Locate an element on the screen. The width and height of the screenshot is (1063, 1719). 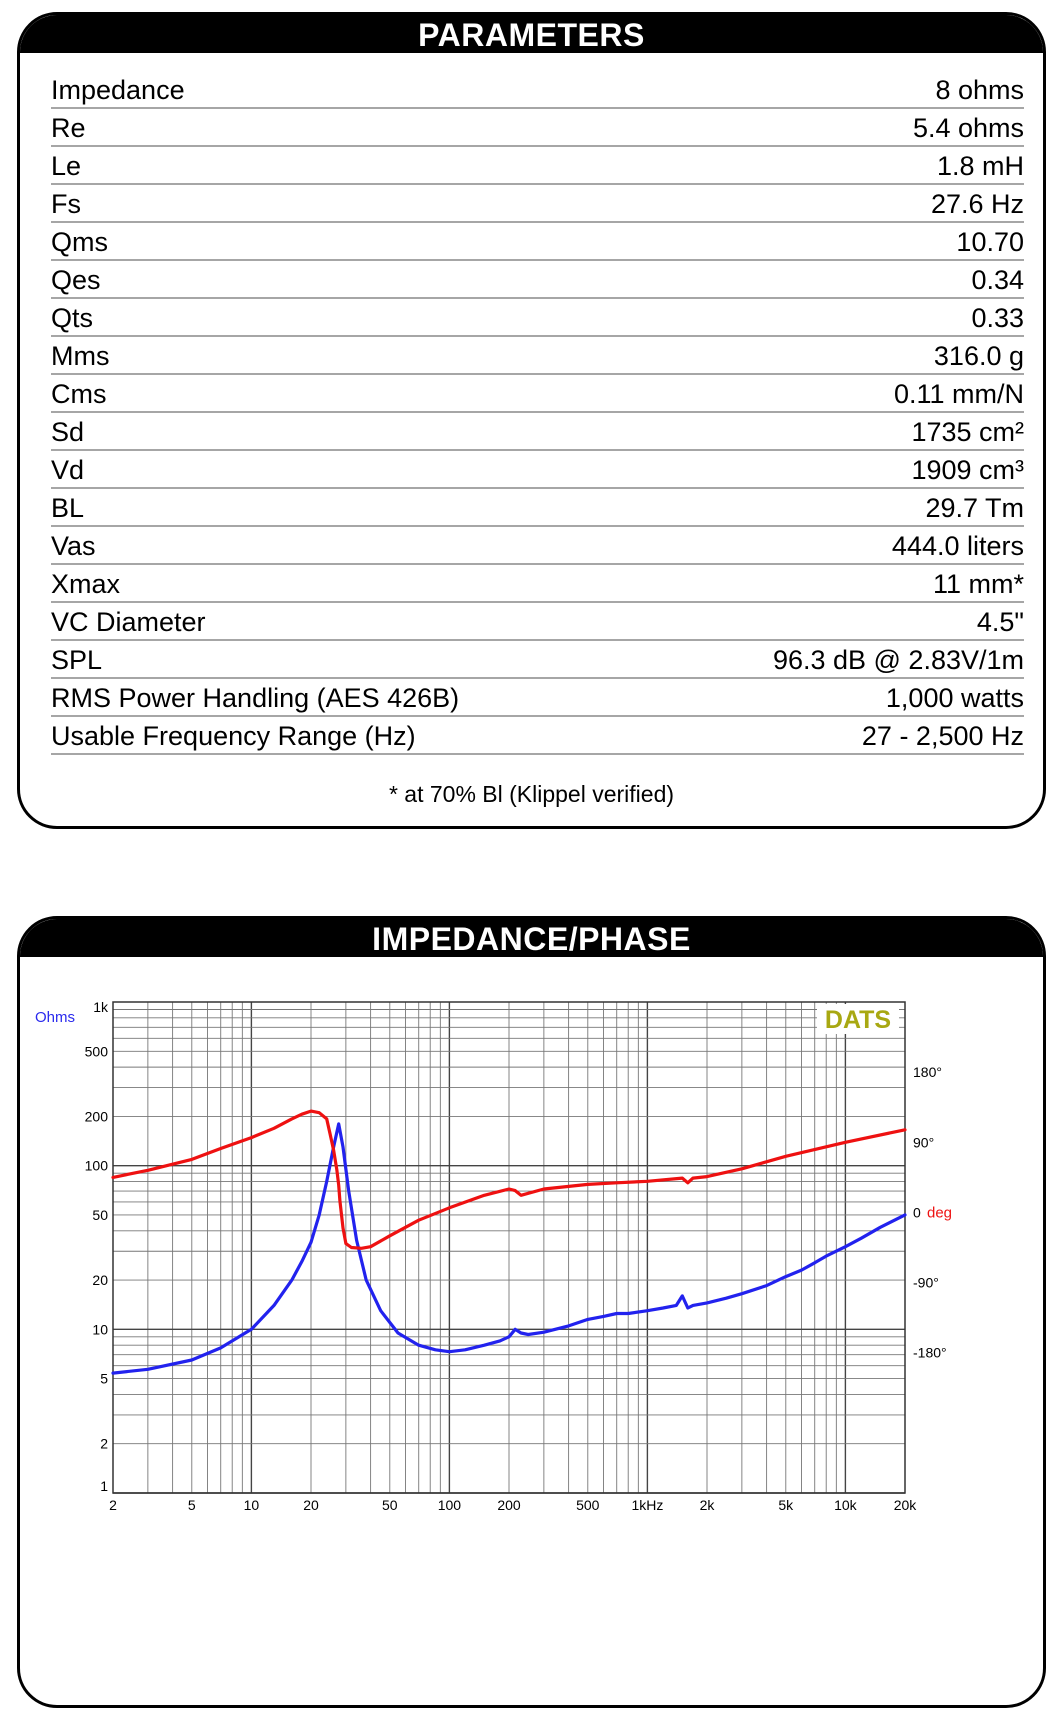
y2-tick-label: 180° is located at coordinates (927, 1072).